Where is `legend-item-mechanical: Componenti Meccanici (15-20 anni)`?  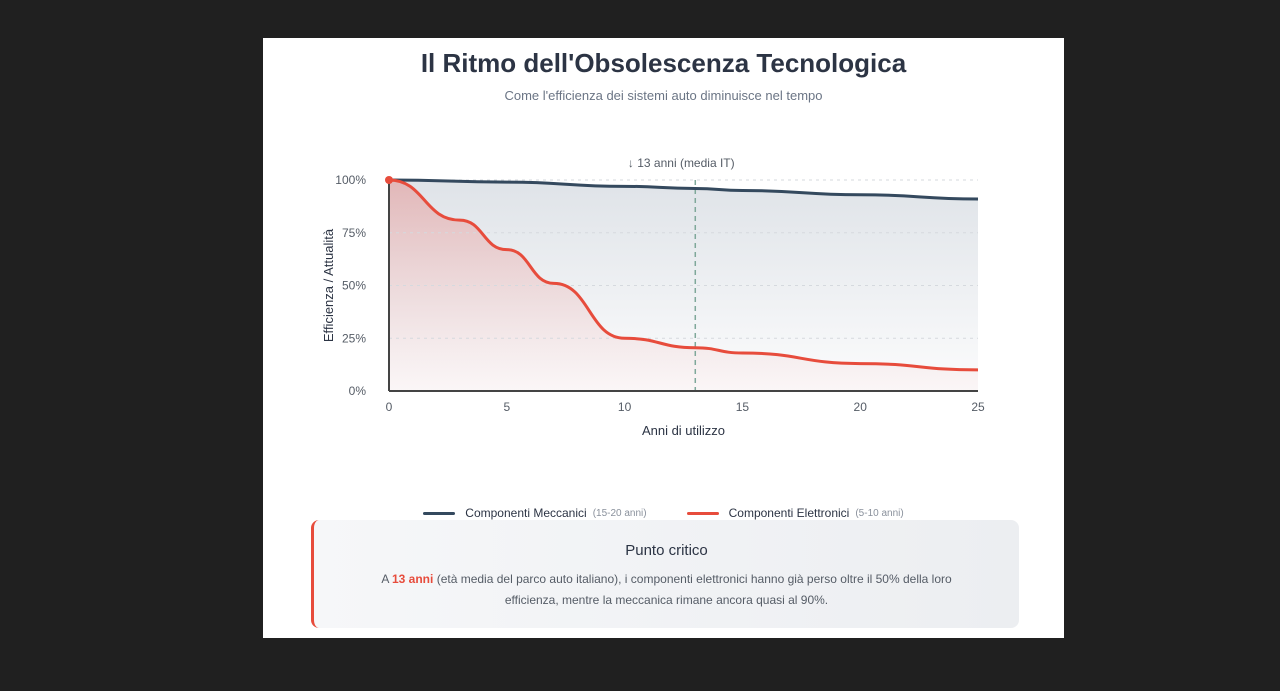 legend-item-mechanical: Componenti Meccanici (15-20 anni) is located at coordinates (535, 513).